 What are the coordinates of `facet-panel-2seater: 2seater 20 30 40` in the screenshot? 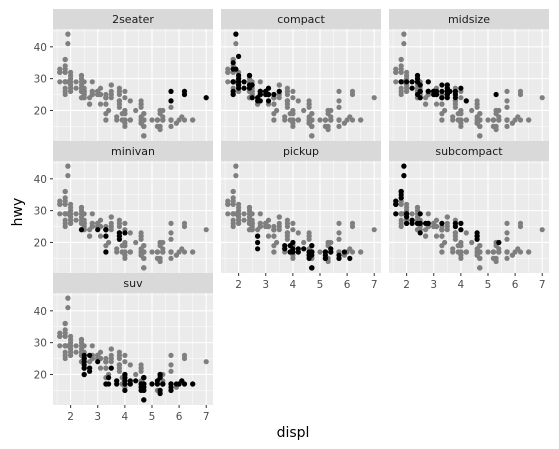 It's located at (123, 75).